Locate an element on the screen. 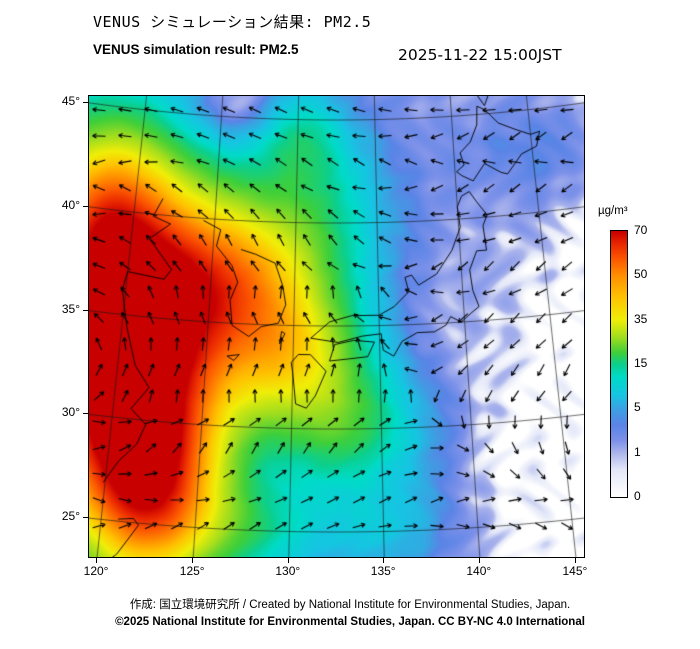 The image size is (700, 649). lon-tick-label: 125° is located at coordinates (192, 571).